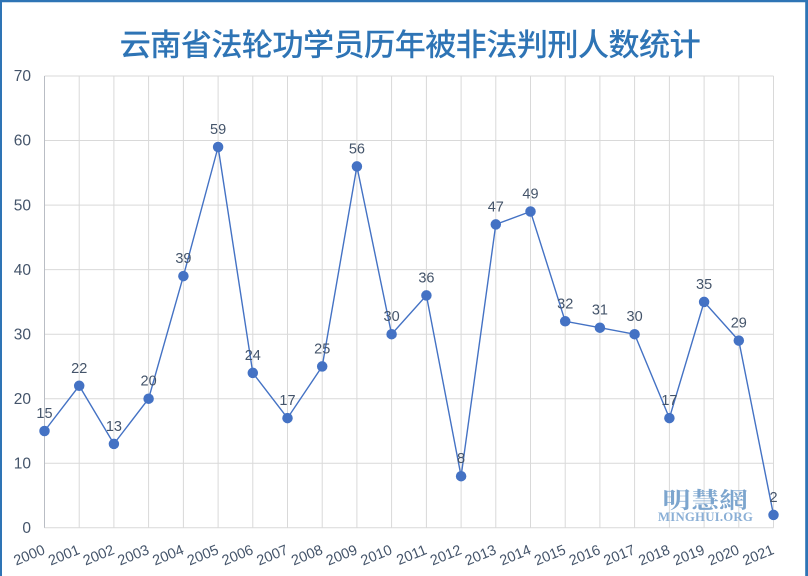  I want to click on svg-text: 35, so click(704, 285).